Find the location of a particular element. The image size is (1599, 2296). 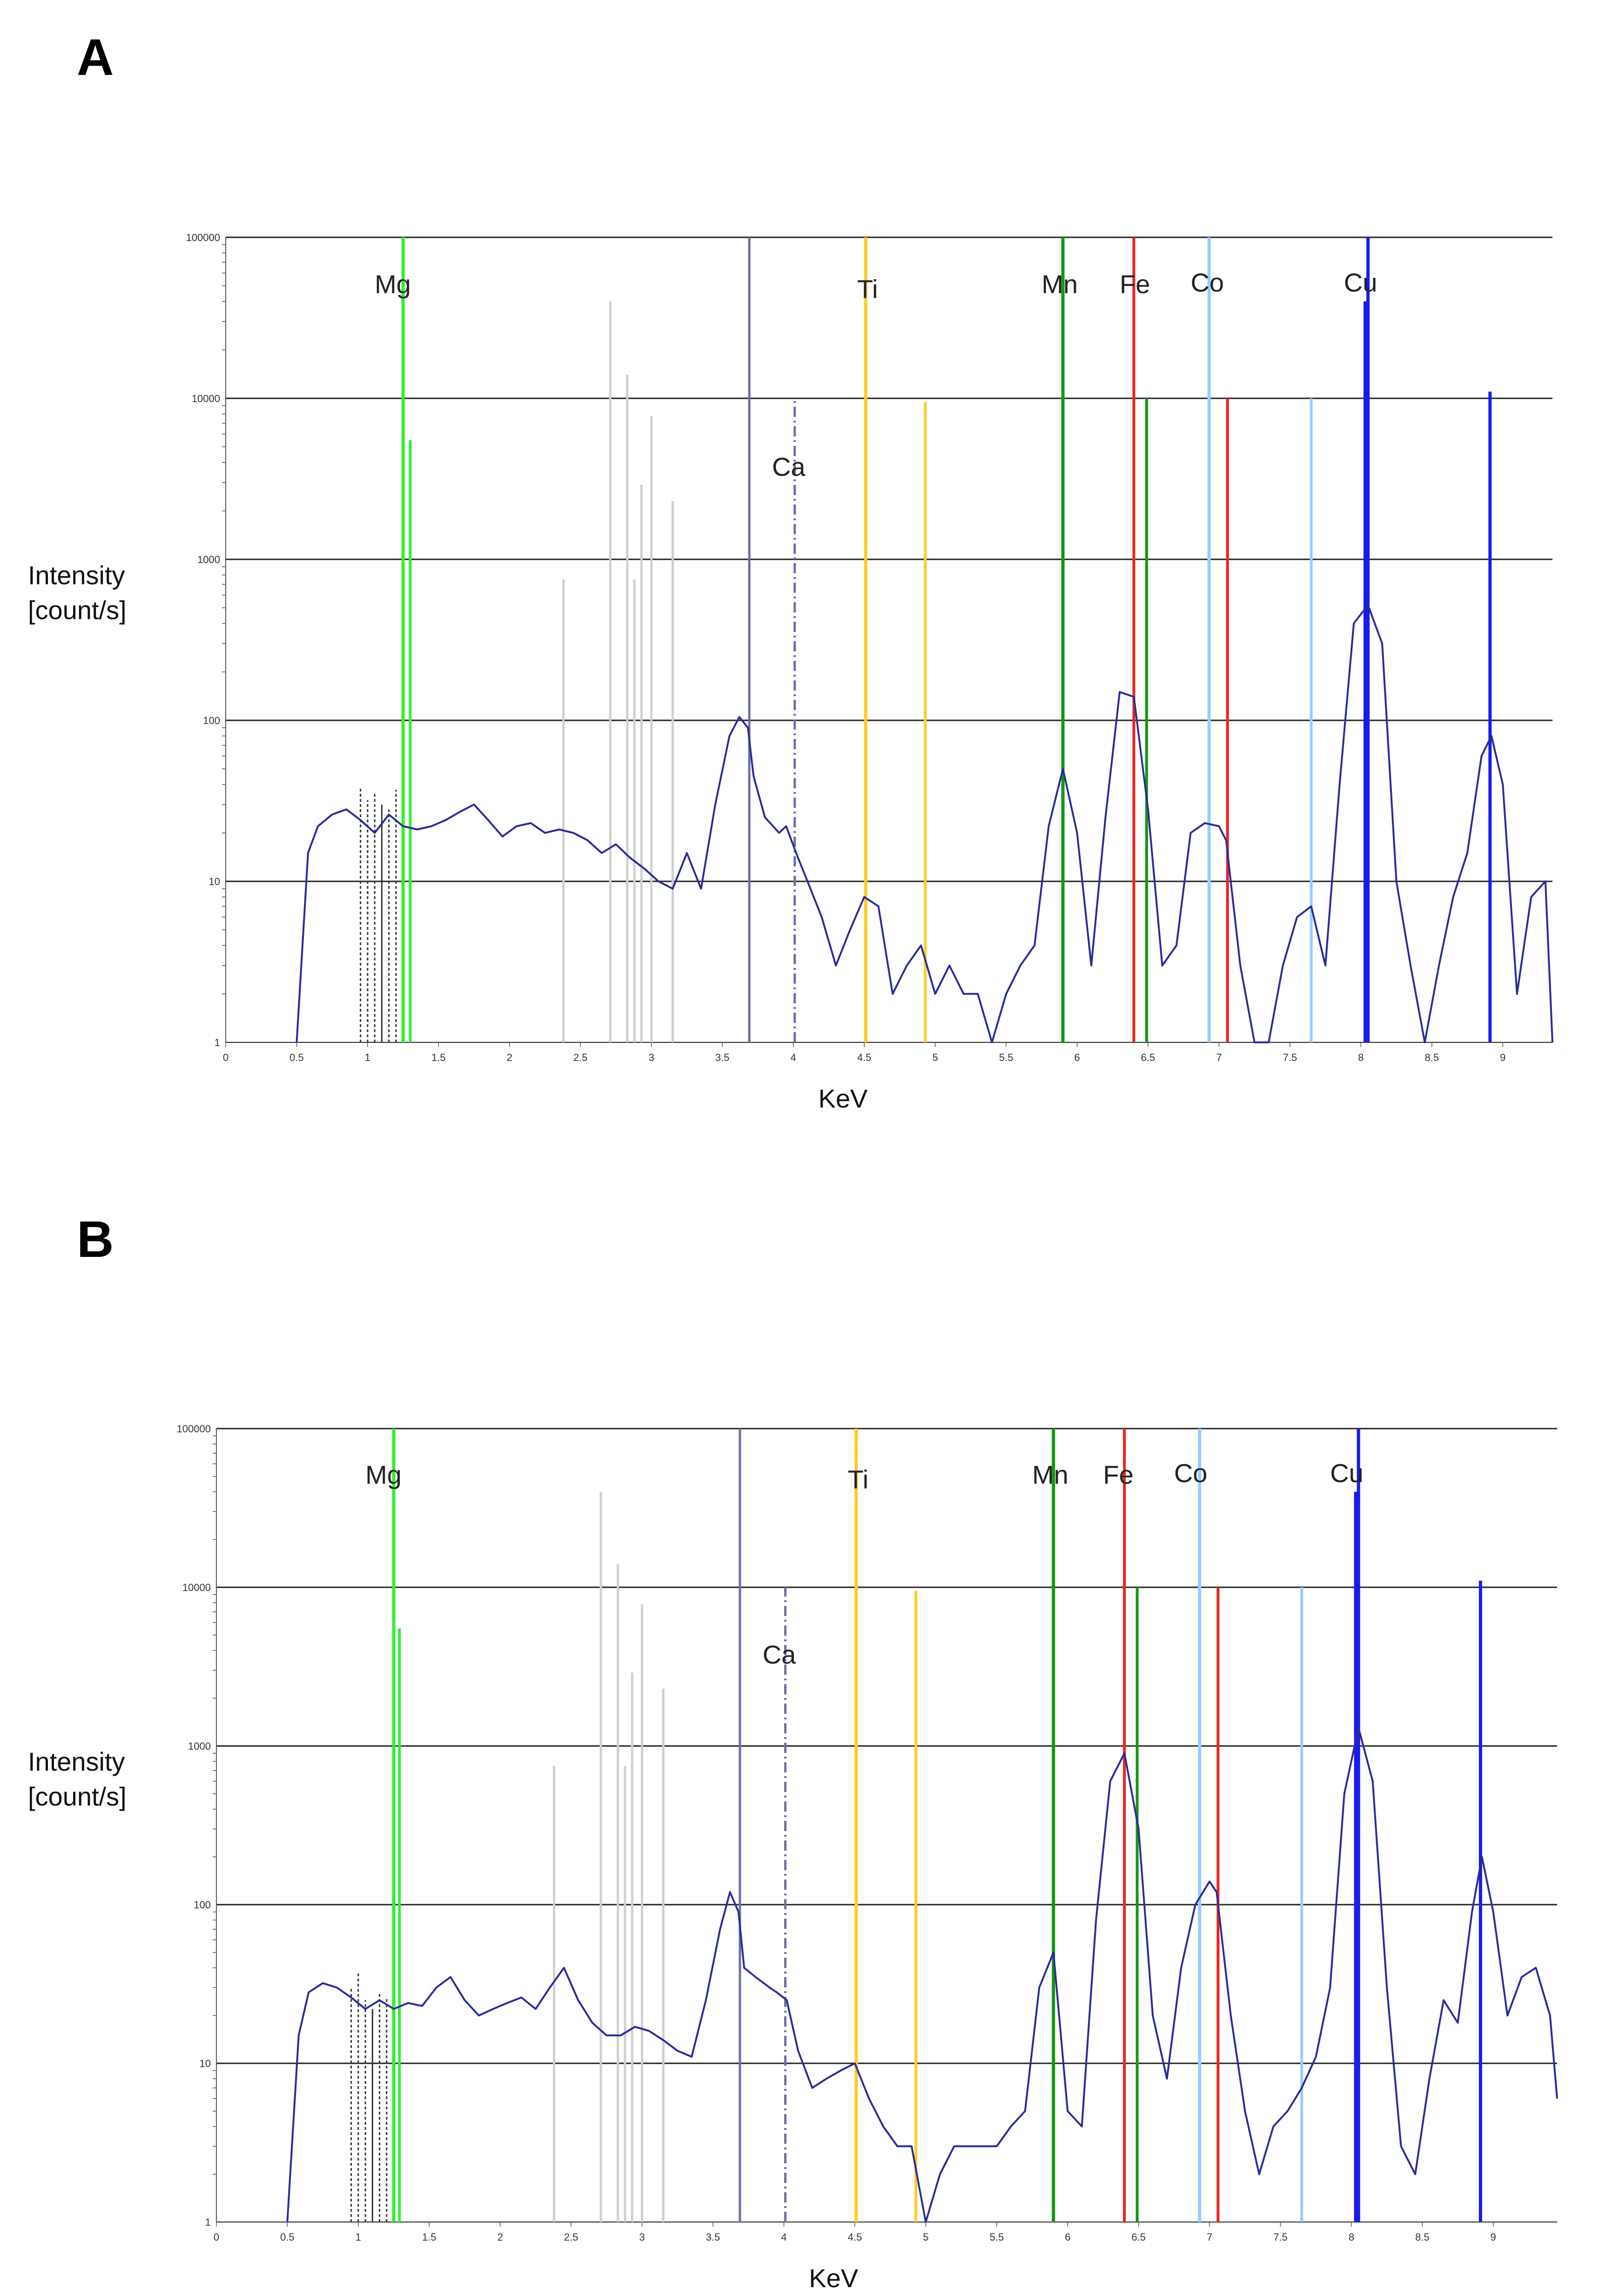

panel-label-a: A is located at coordinates (95, 58).